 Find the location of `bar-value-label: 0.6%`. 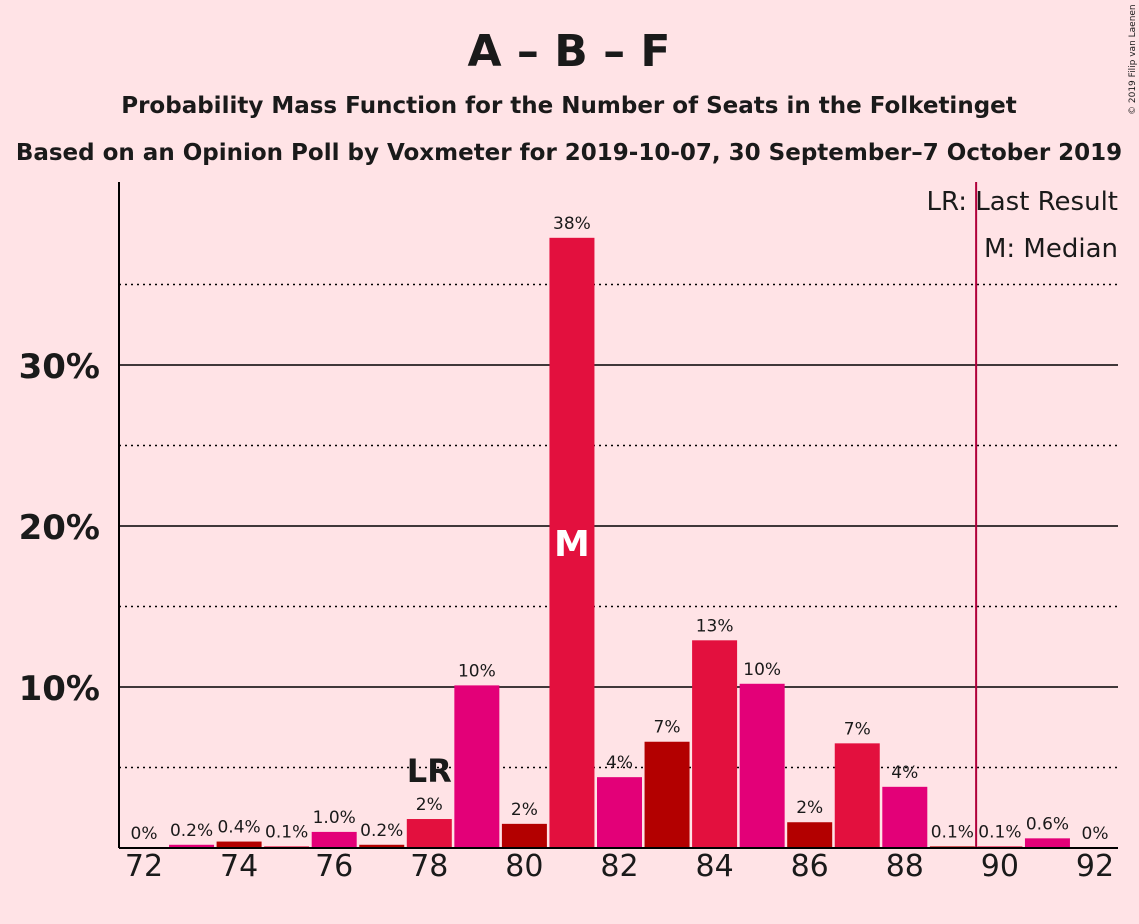

bar-value-label: 0.6% is located at coordinates (1047, 824).